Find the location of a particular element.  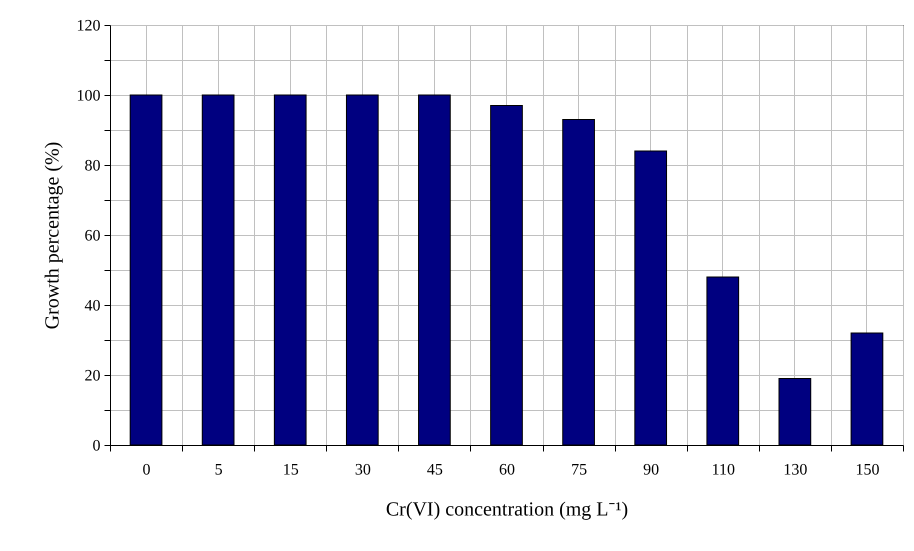

x-tick-label: 0 is located at coordinates (146, 470).